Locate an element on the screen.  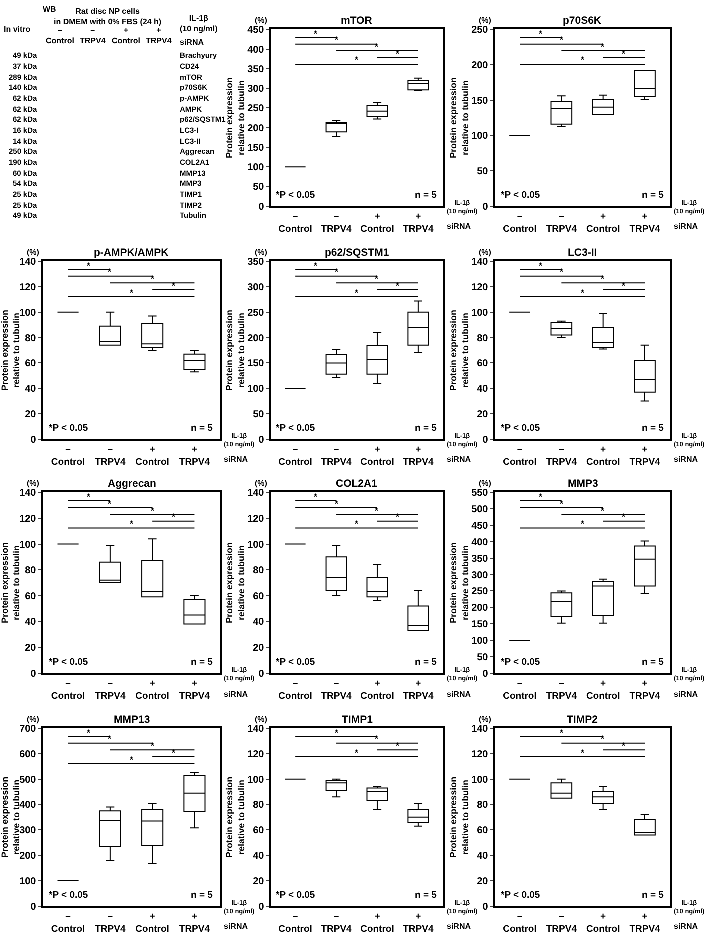
y-tick-label: 150 is located at coordinates (480, 101).